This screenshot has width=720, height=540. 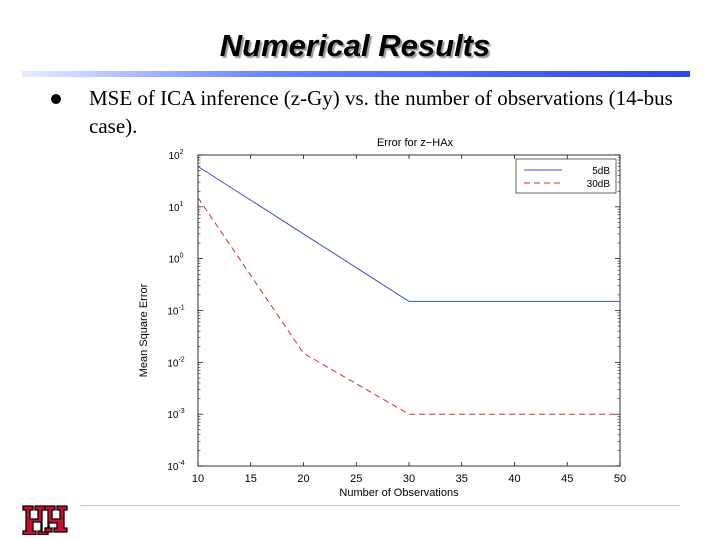 What do you see at coordinates (45, 520) in the screenshot?
I see `uh-logo-icon` at bounding box center [45, 520].